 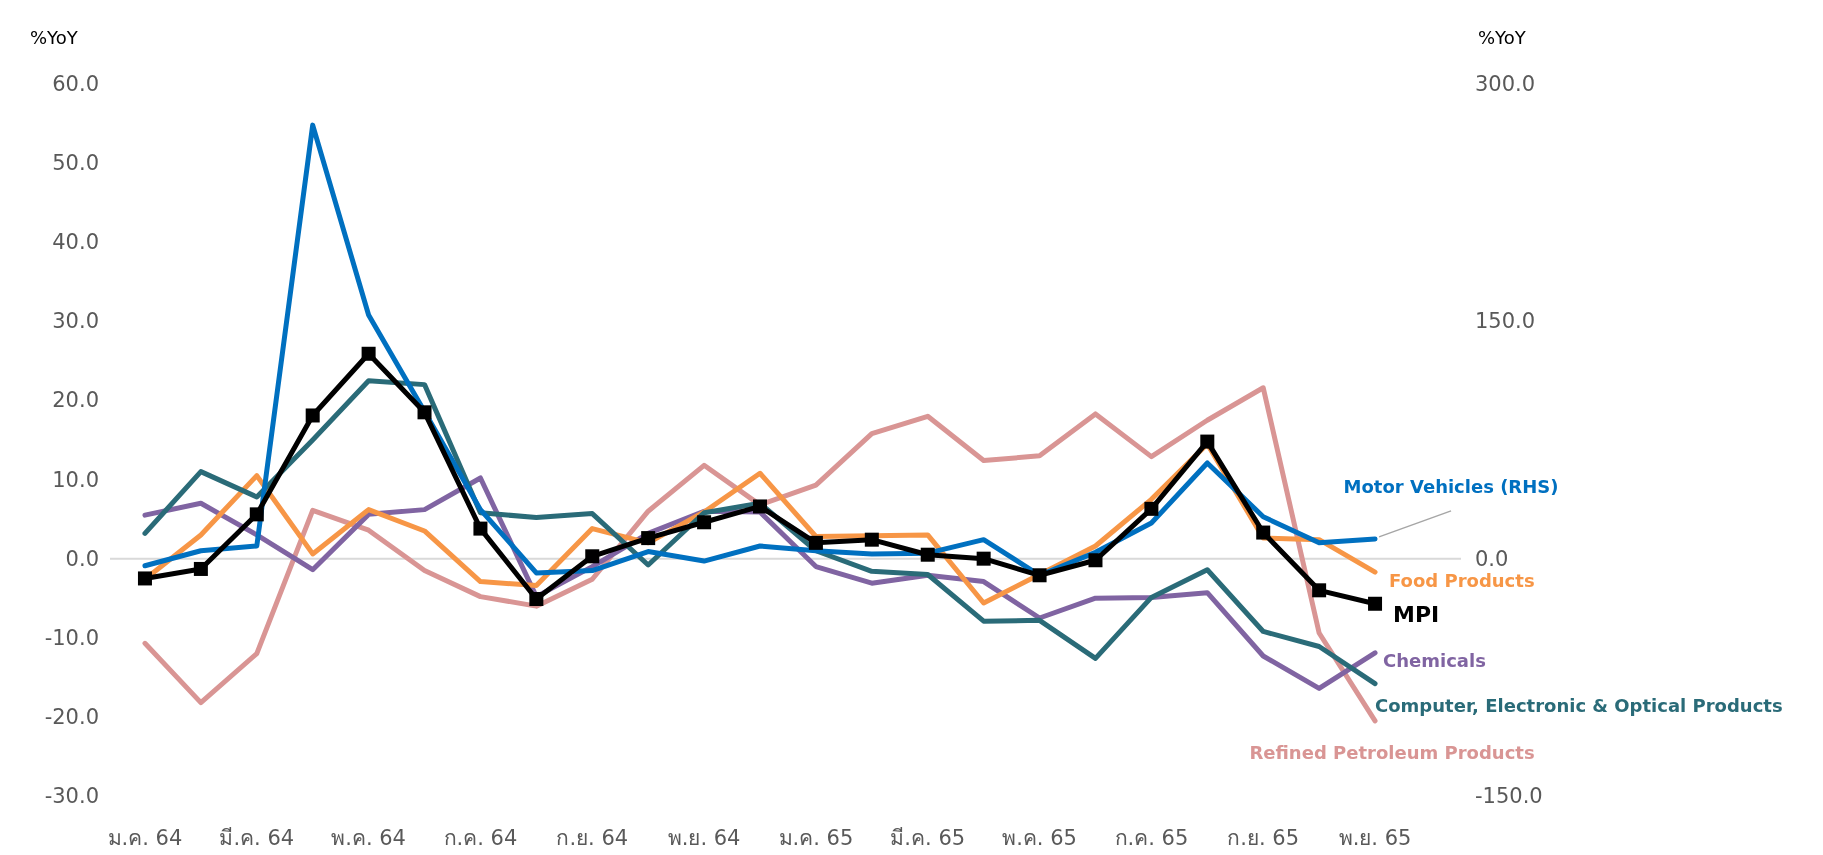 I want to click on x-tick-label: ก.ค. 64, so click(x=480, y=838).